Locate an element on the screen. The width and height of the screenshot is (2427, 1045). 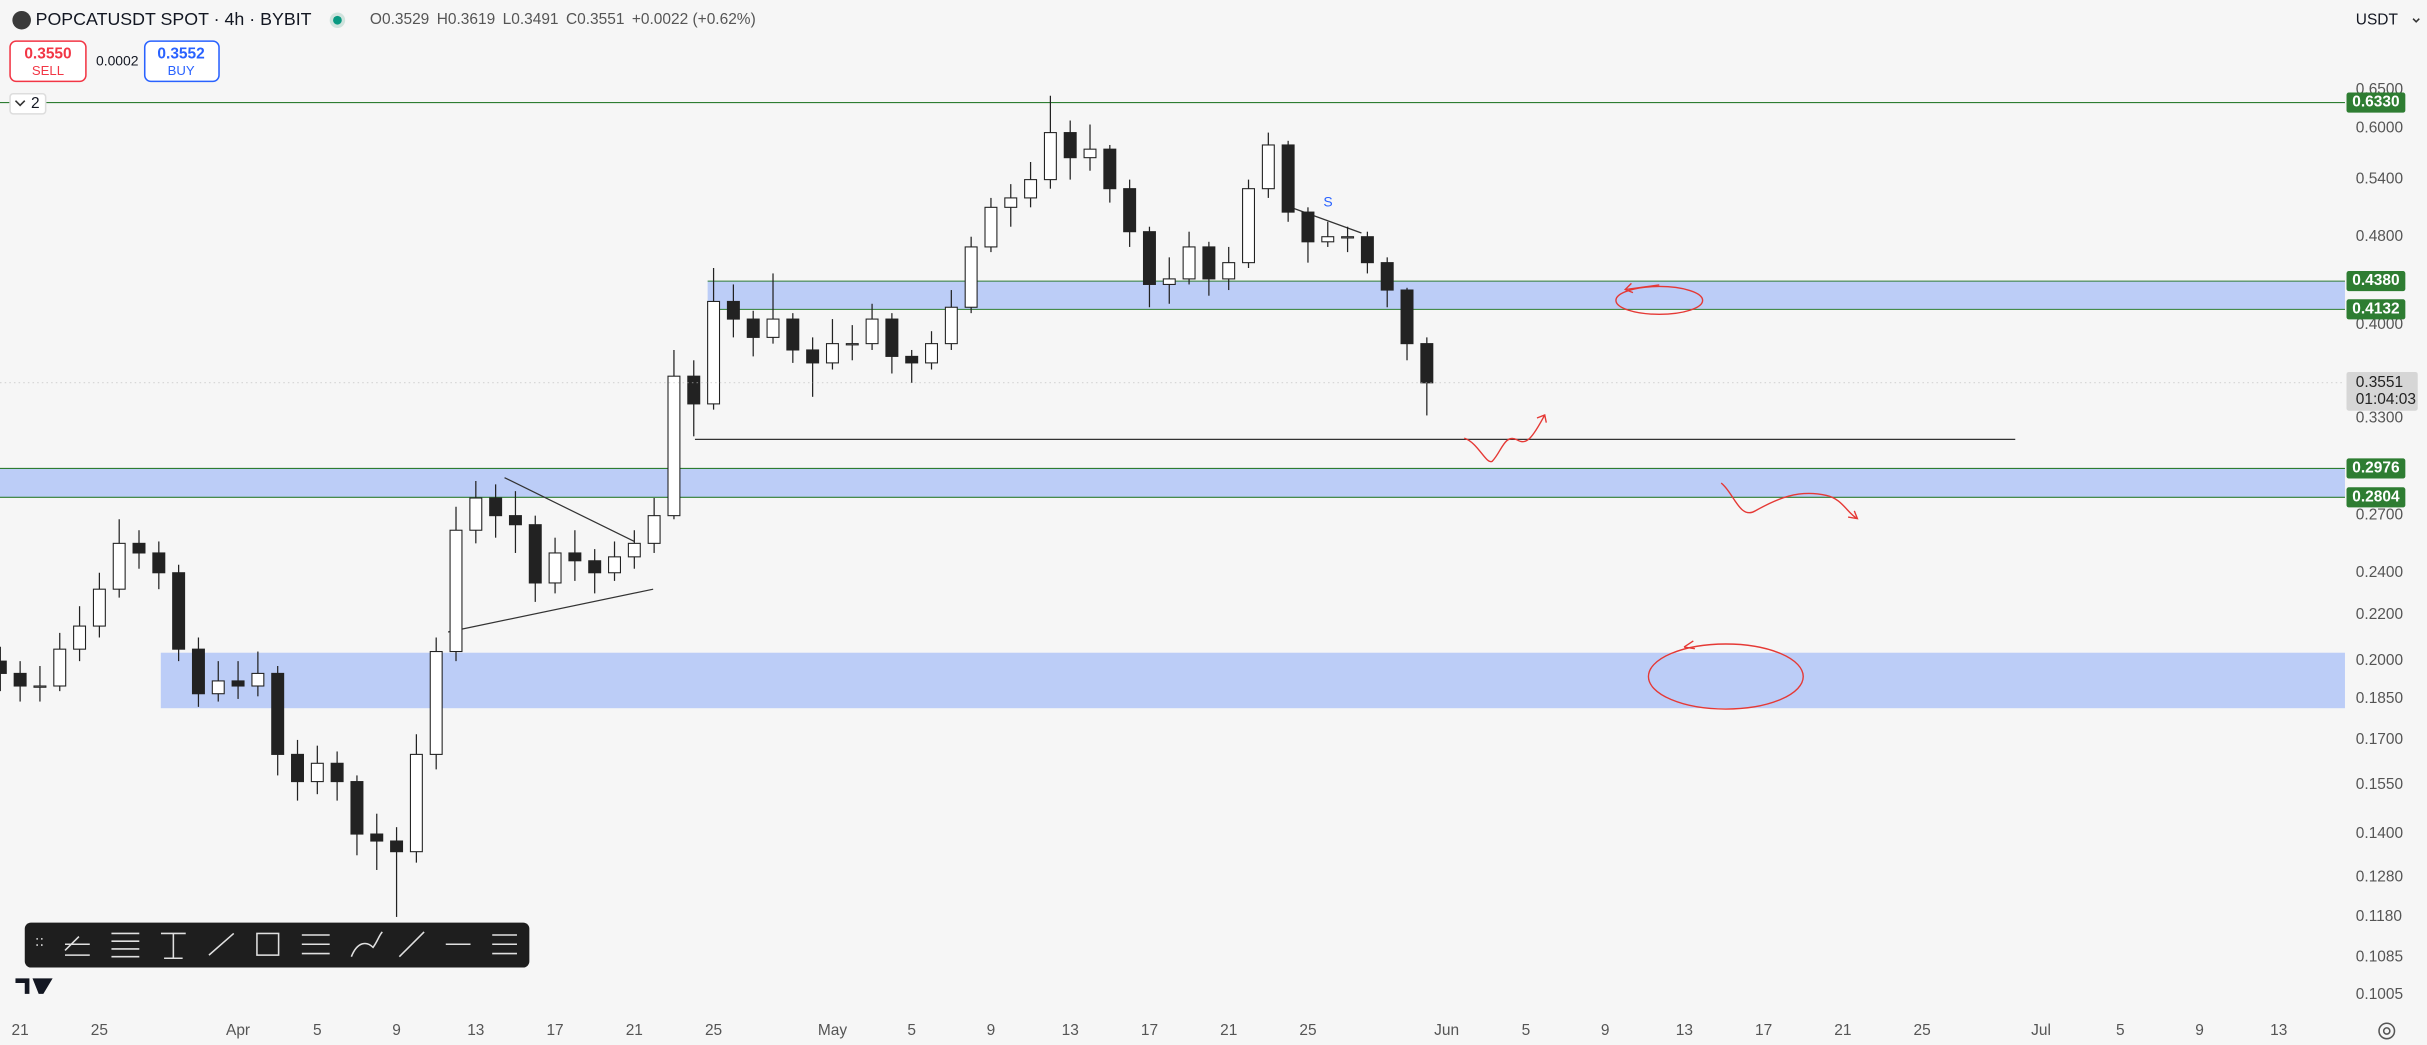
drawings is located at coordinates (1661, 496).